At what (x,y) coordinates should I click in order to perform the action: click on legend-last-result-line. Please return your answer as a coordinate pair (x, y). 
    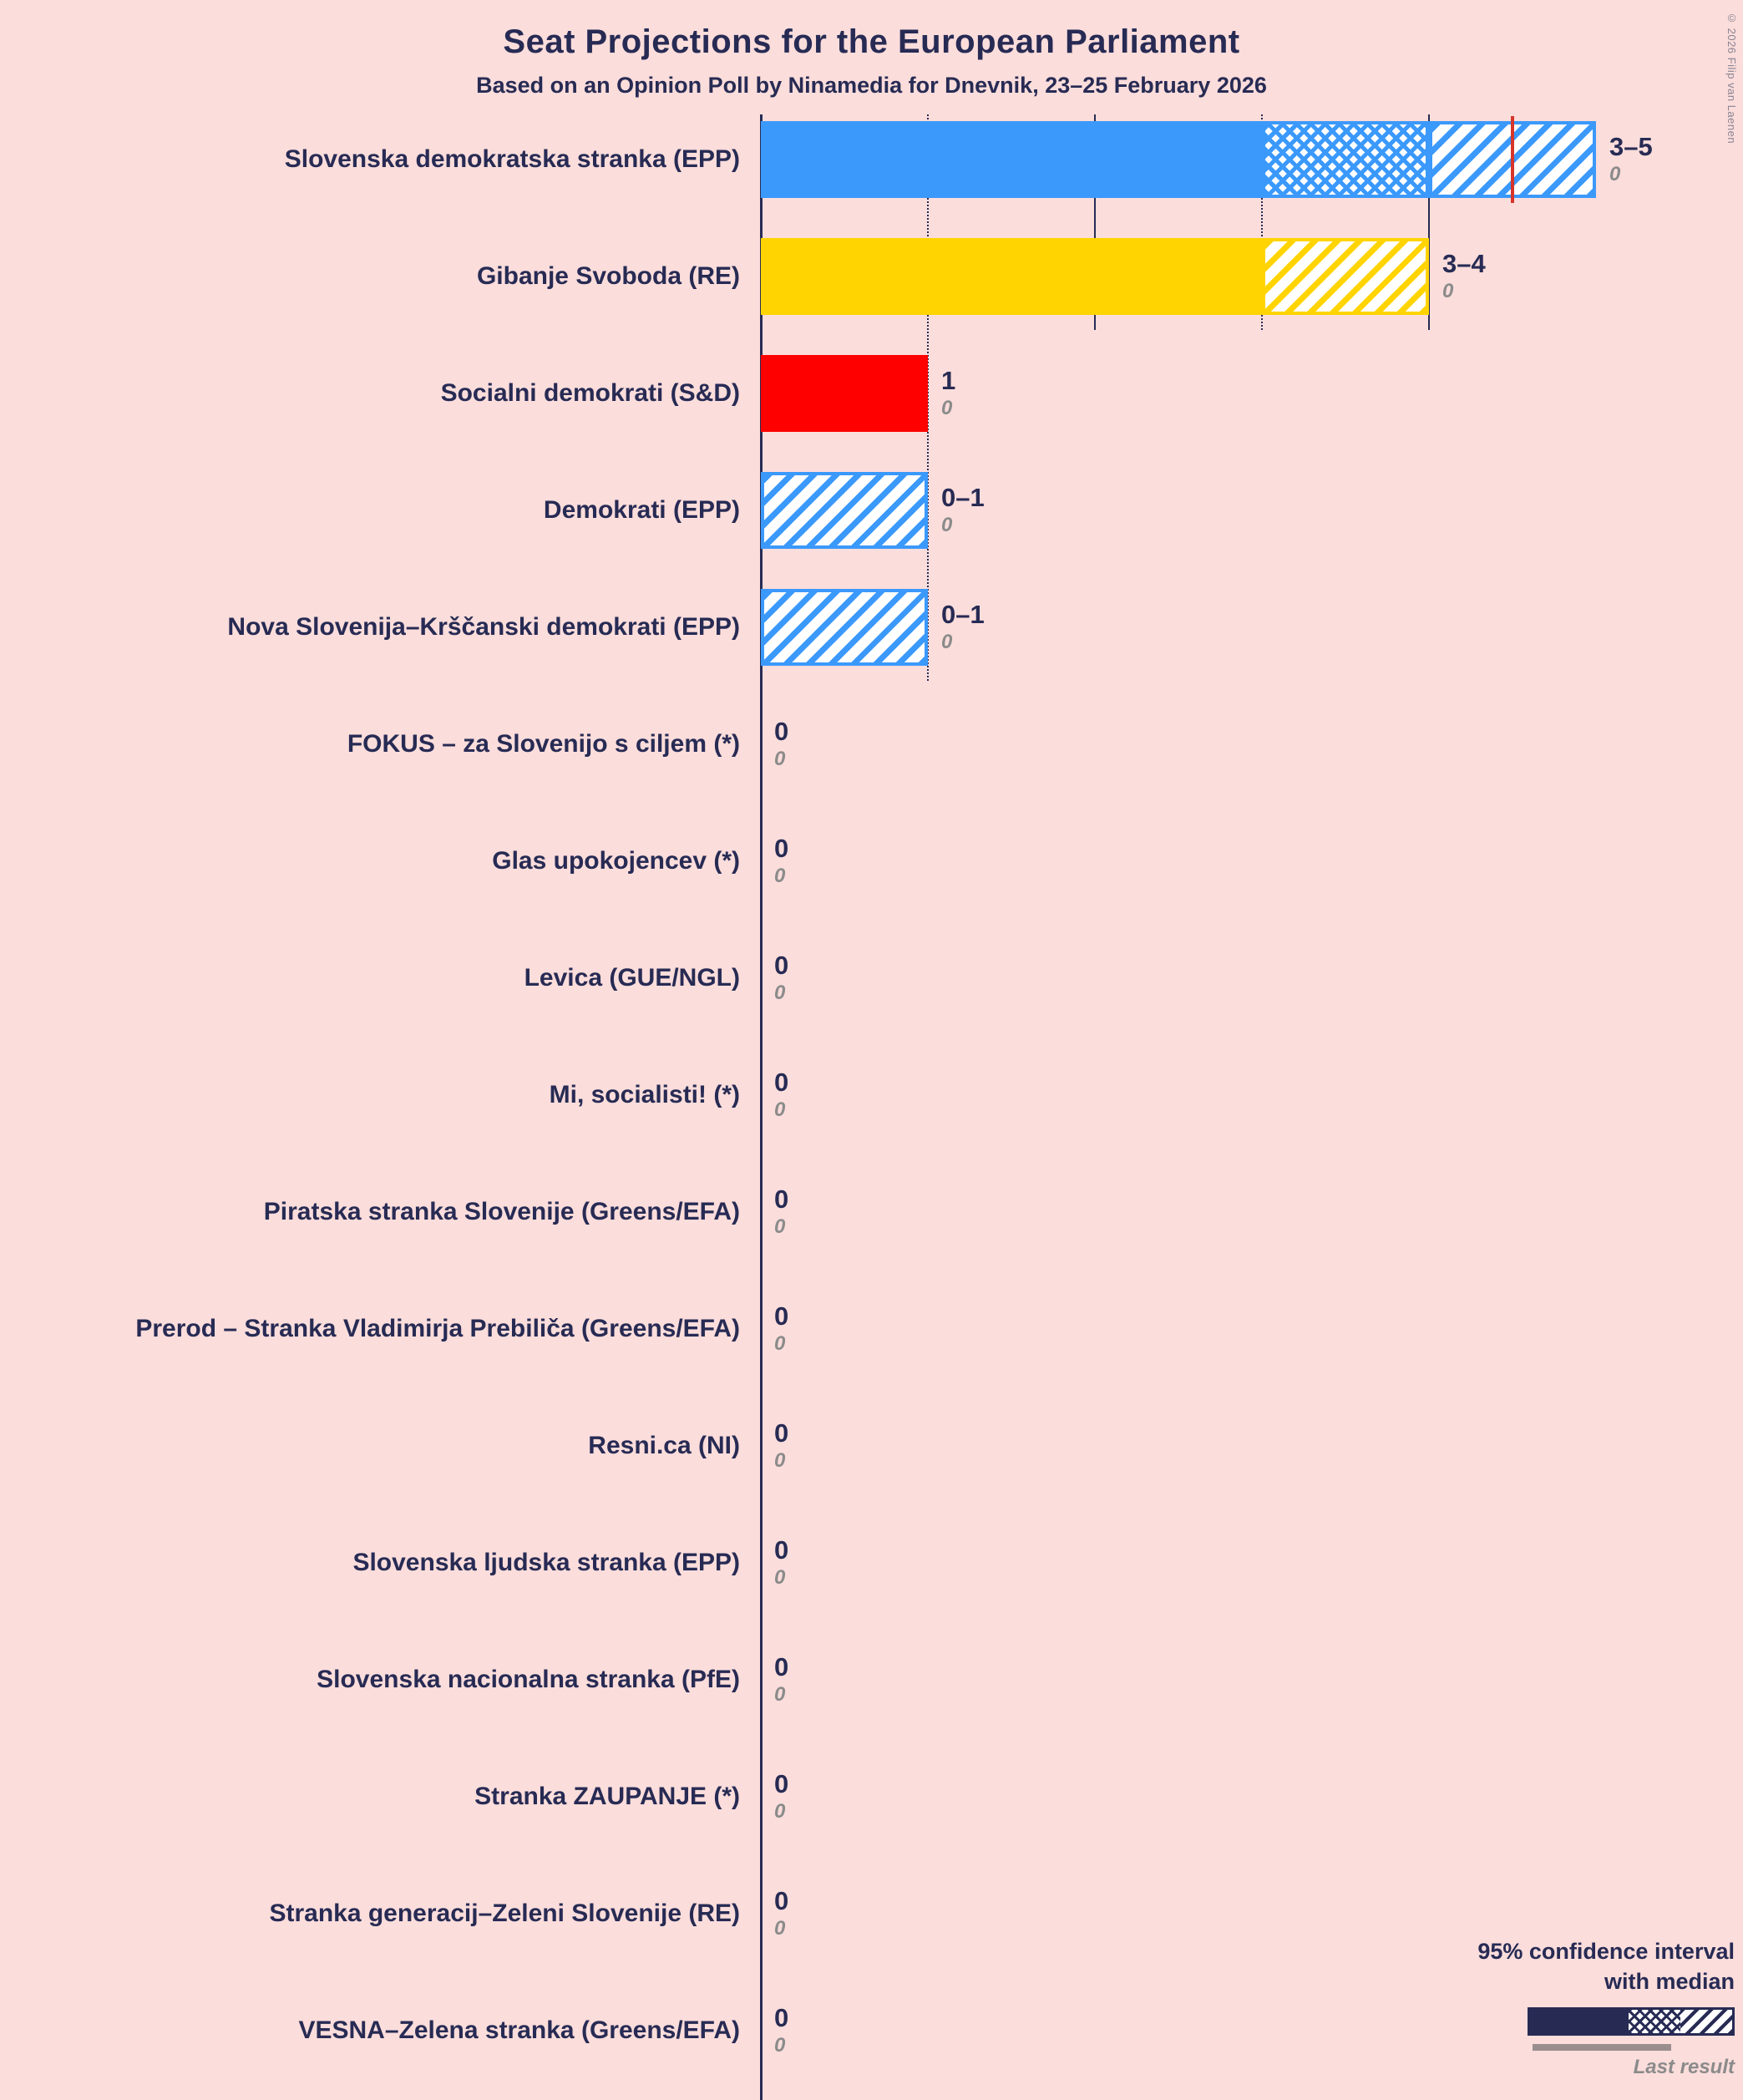
    Looking at the image, I should click on (1602, 2047).